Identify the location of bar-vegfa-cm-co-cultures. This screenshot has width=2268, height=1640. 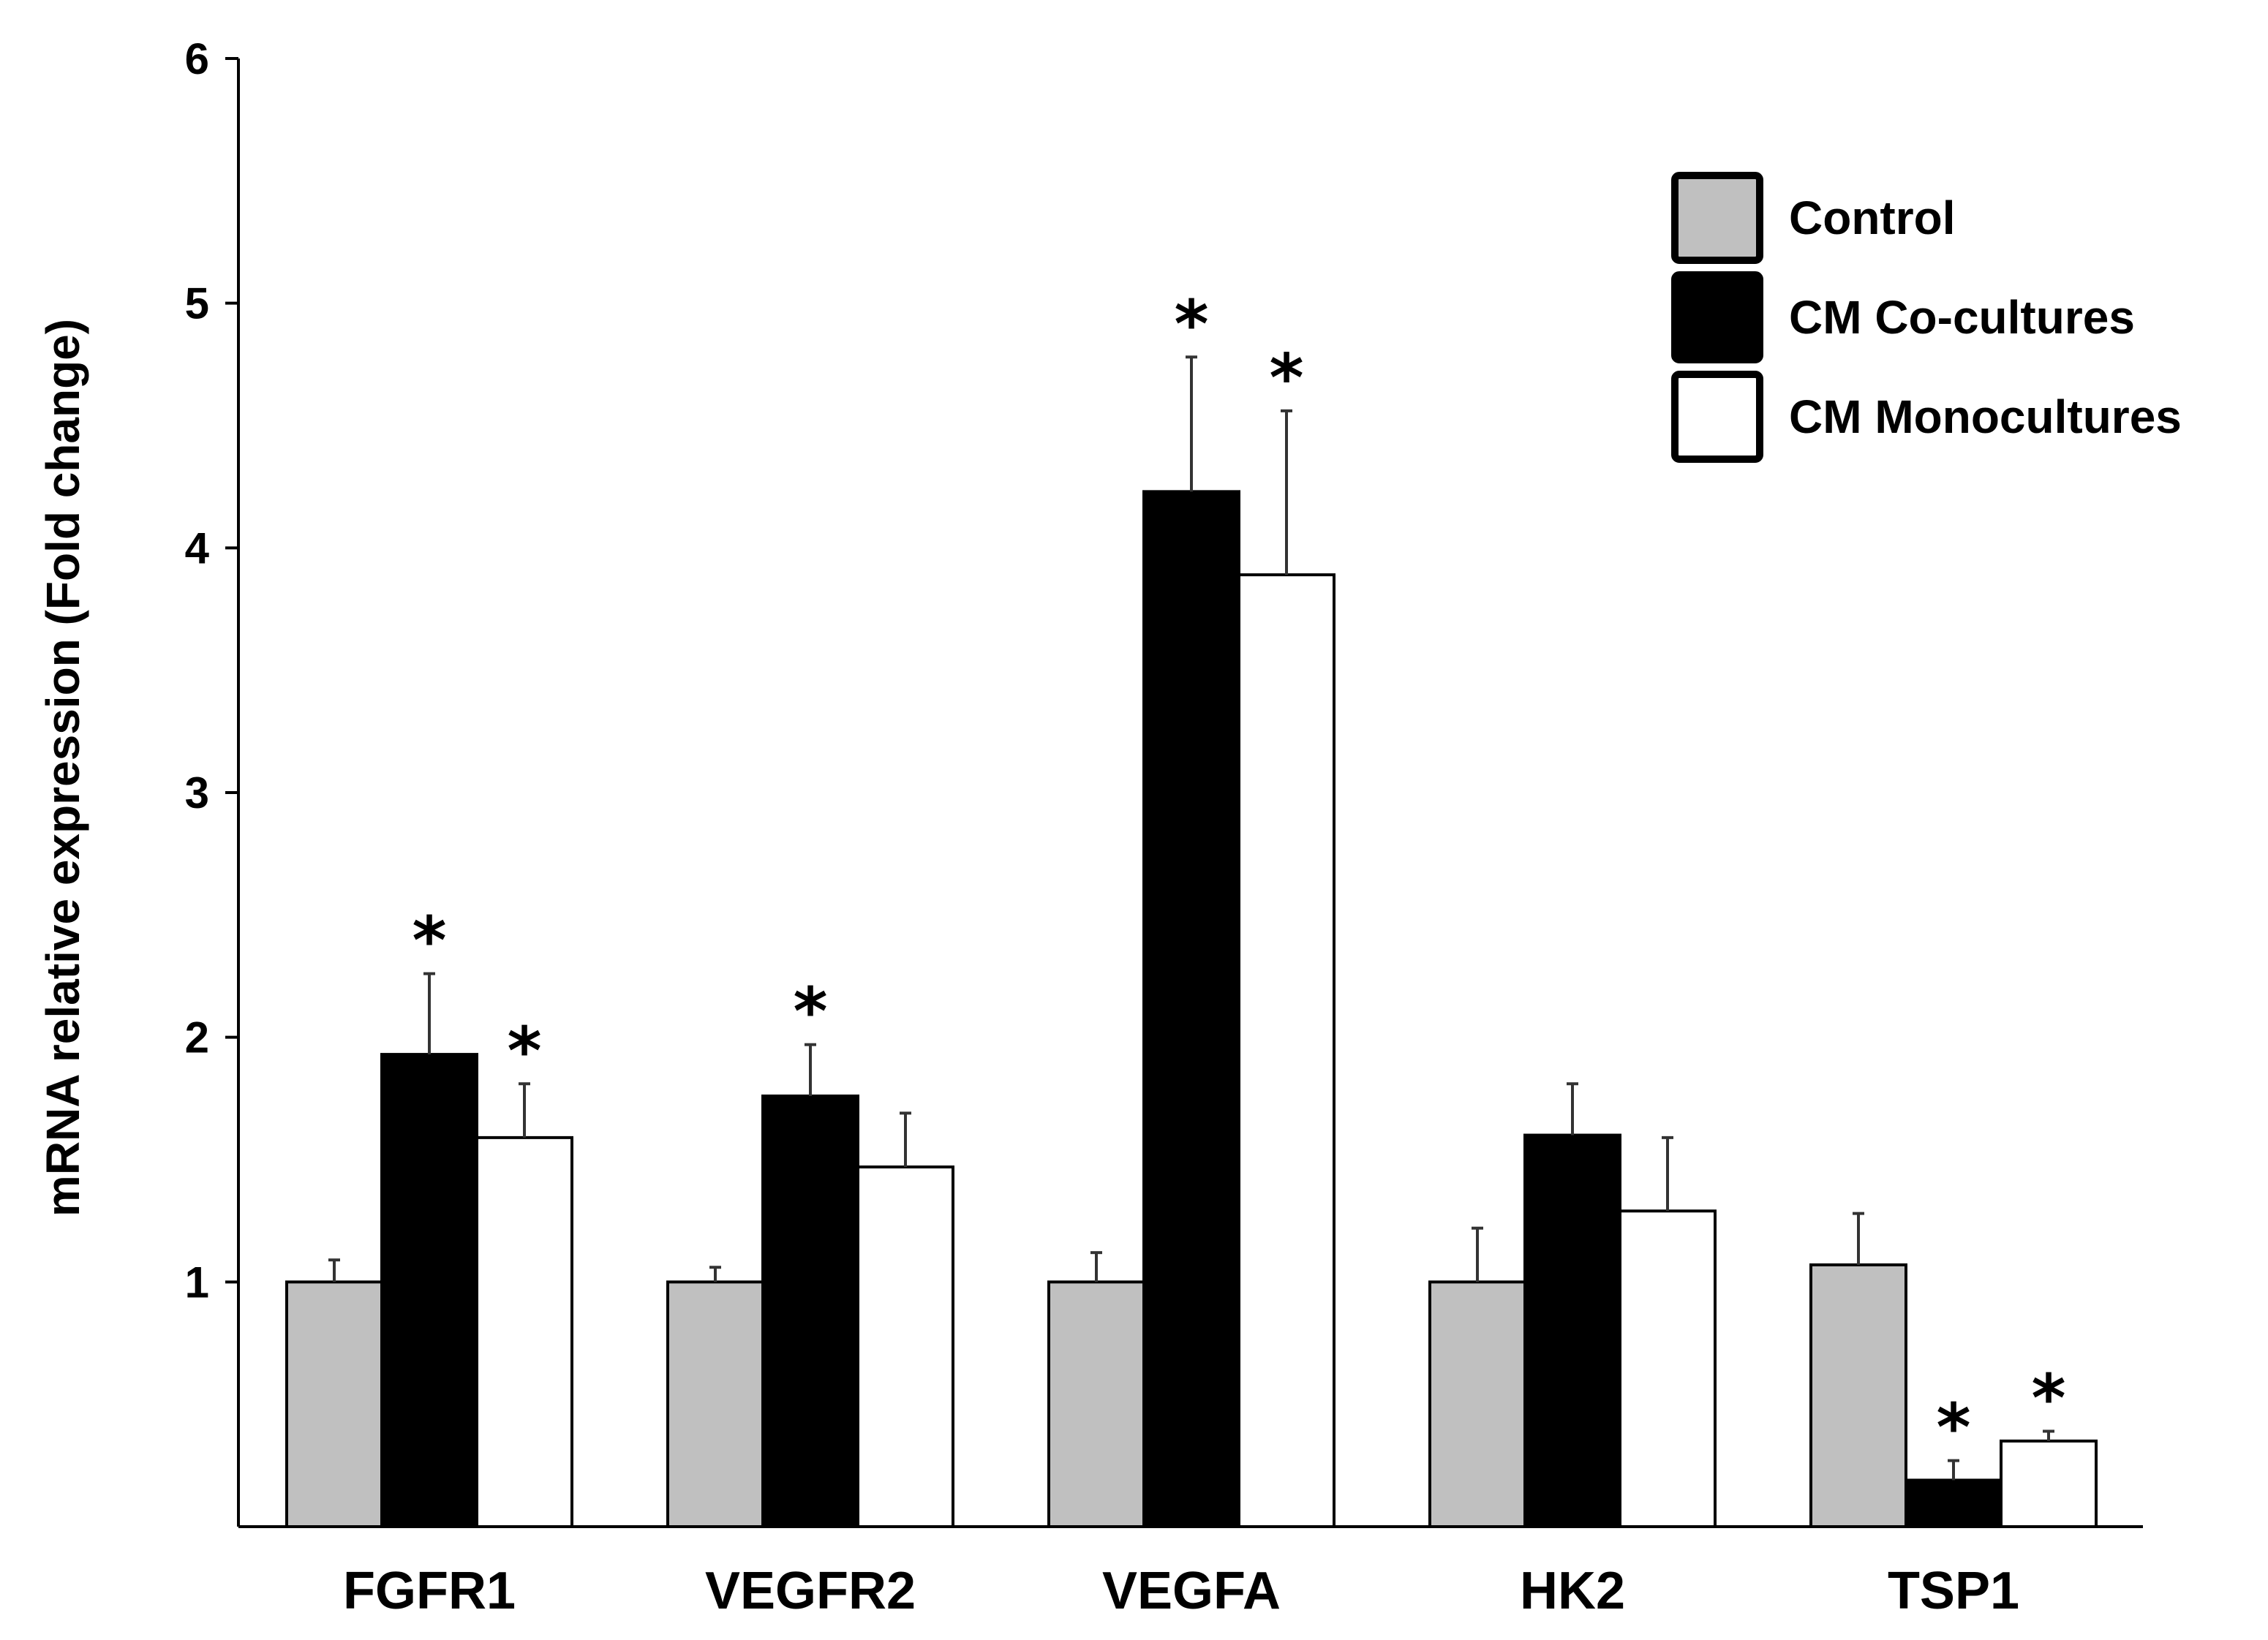
(1191, 1009).